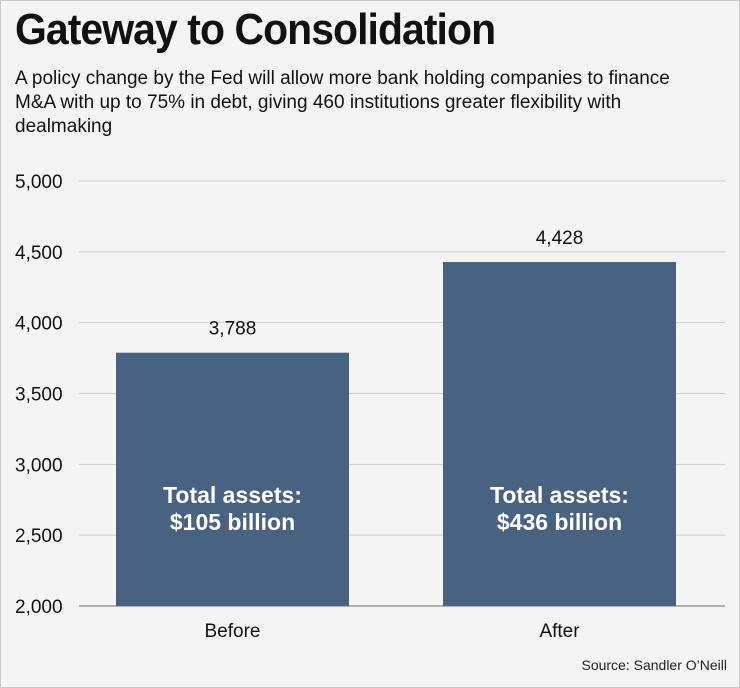 Image resolution: width=740 pixels, height=688 pixels. I want to click on bar-before, so click(232, 479).